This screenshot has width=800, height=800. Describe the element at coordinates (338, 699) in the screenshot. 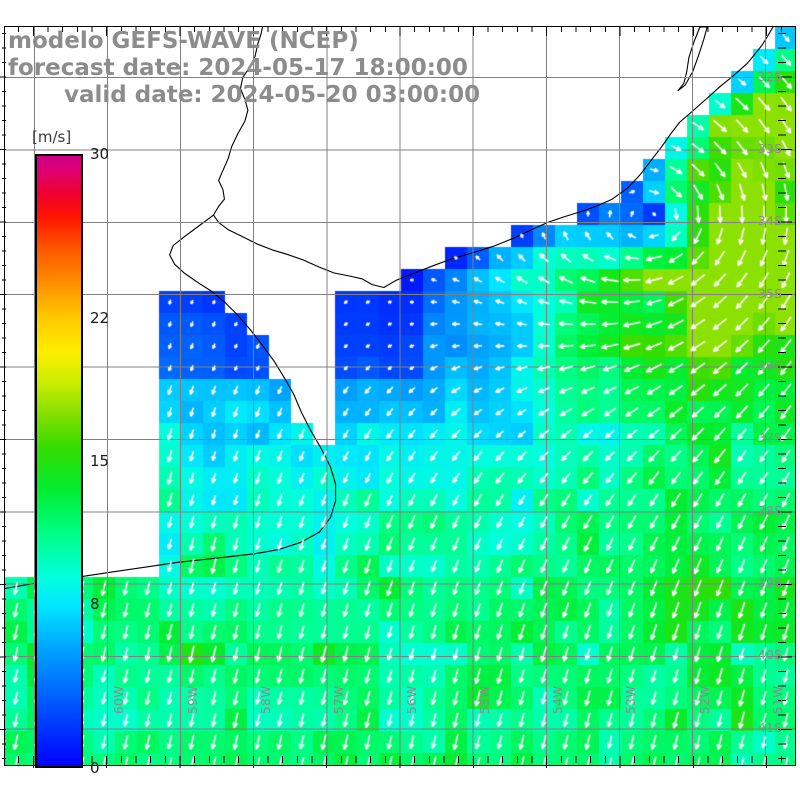

I see `lon-label-57W: 57W` at that location.